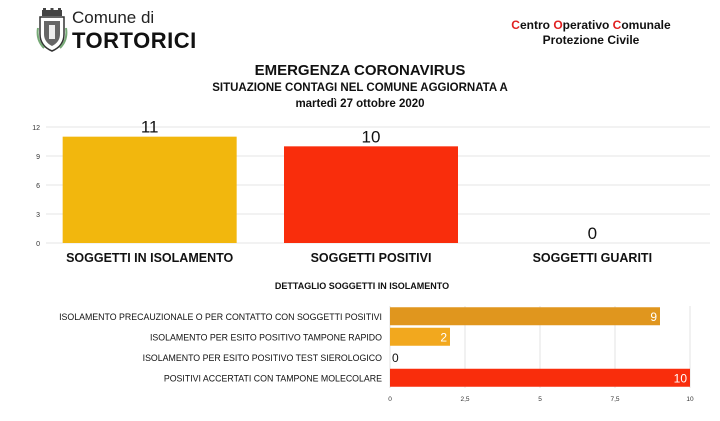  What do you see at coordinates (134, 40) in the screenshot?
I see `comune-name: TORTORICI` at bounding box center [134, 40].